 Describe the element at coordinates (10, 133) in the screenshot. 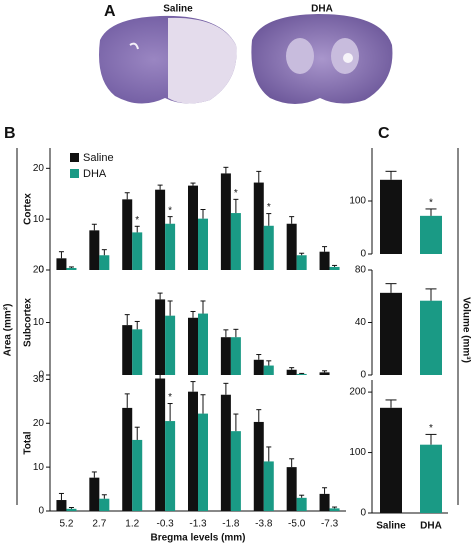

I see `panel-label: B` at that location.